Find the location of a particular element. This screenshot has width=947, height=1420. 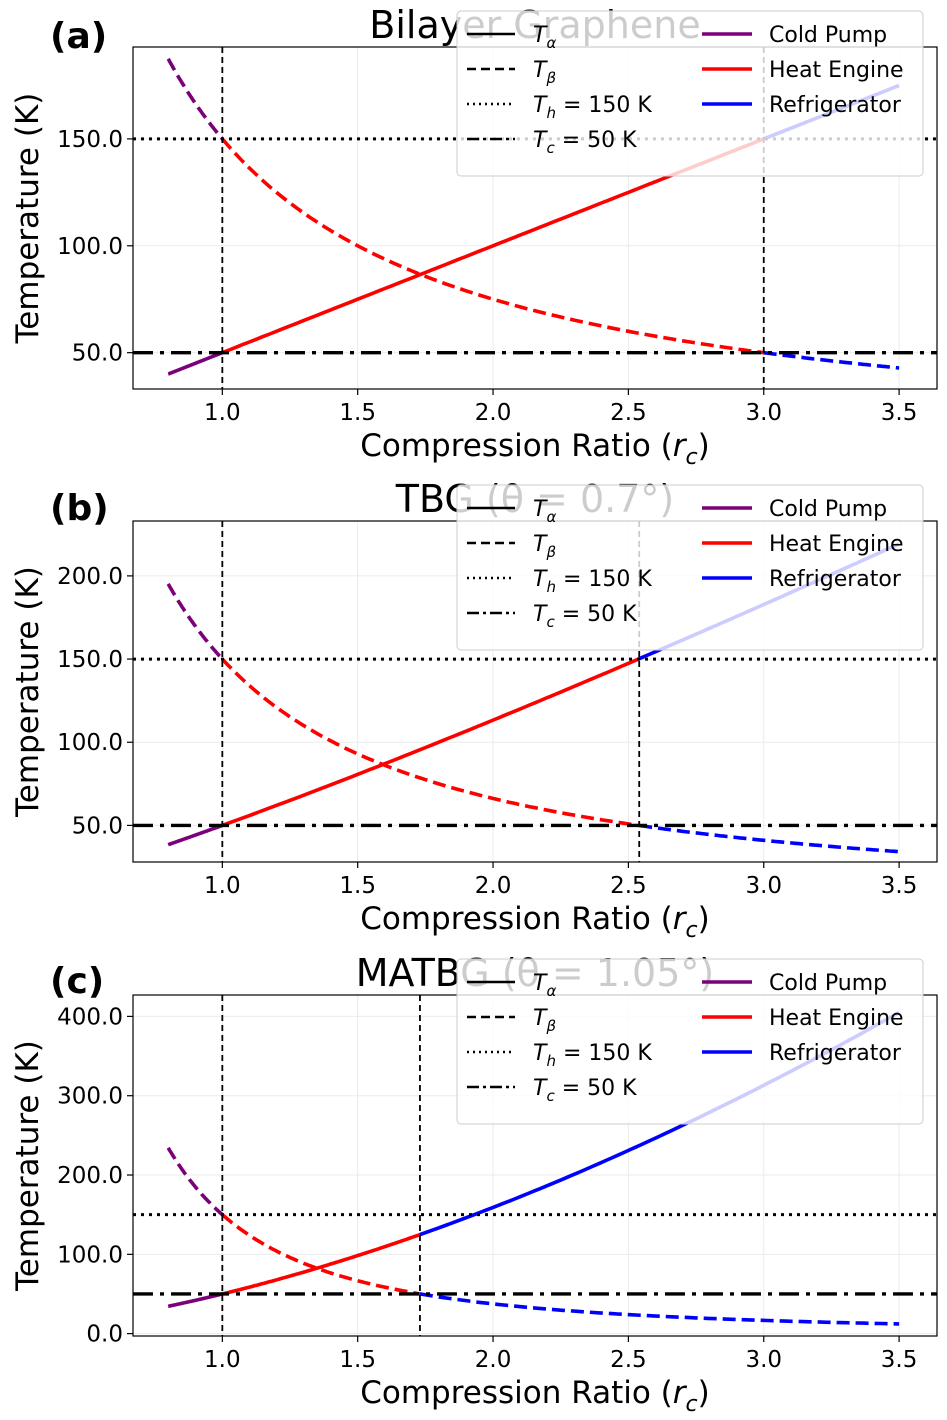

panel-label: (a) is located at coordinates (78, 36).